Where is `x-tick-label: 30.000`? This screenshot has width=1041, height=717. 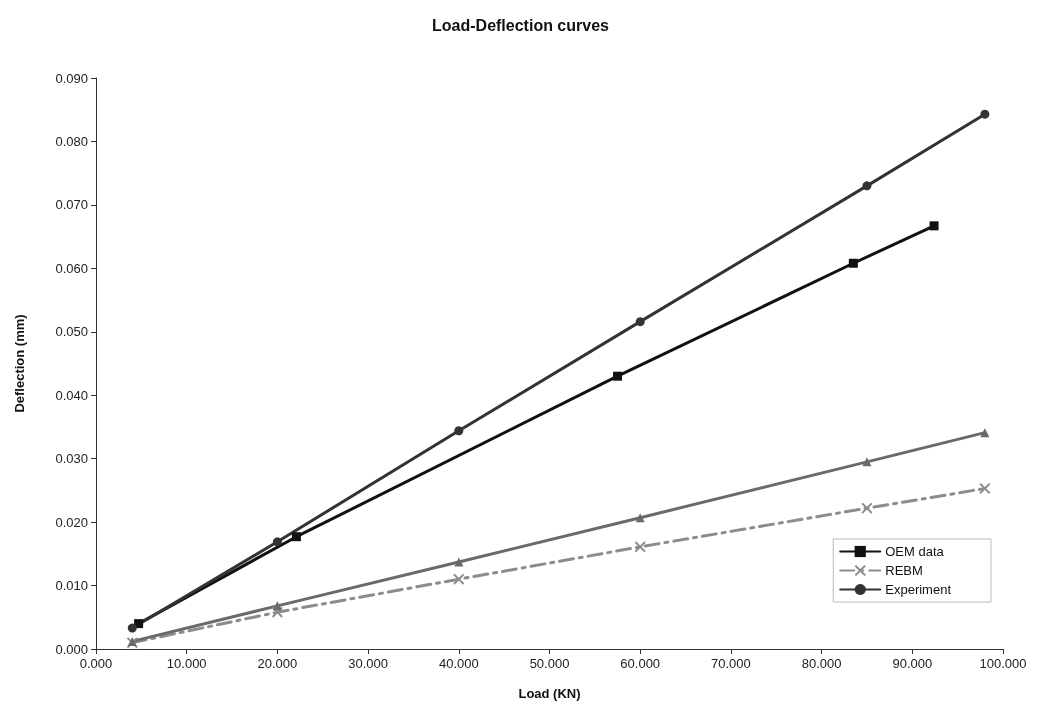
x-tick-label: 30.000 is located at coordinates (368, 663).